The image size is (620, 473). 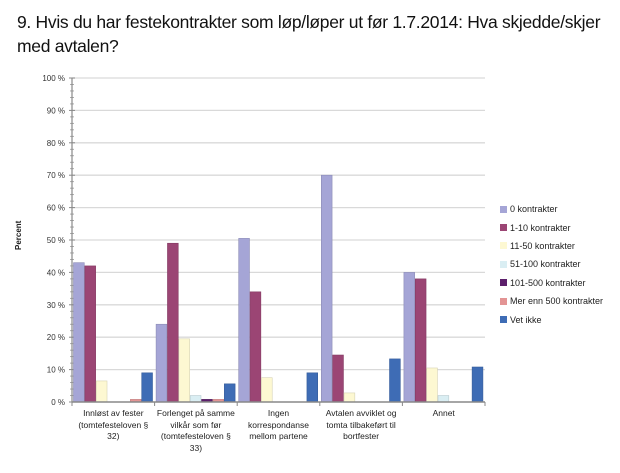 What do you see at coordinates (542, 245) in the screenshot?
I see `legend-label: 11-50 kontrakter` at bounding box center [542, 245].